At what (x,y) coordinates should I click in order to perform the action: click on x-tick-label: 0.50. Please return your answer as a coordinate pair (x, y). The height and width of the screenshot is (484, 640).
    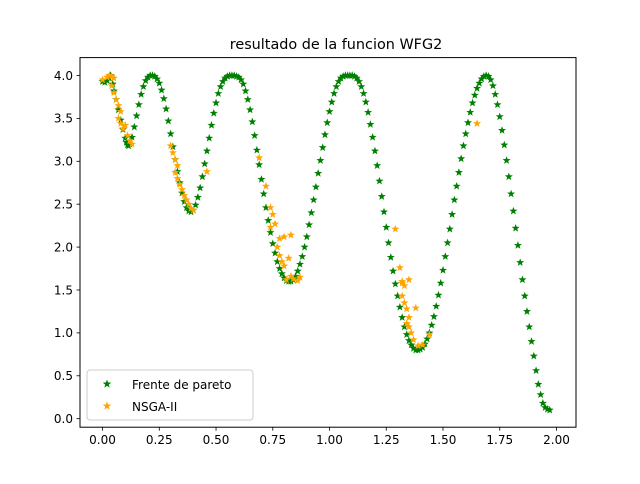
    Looking at the image, I should click on (216, 440).